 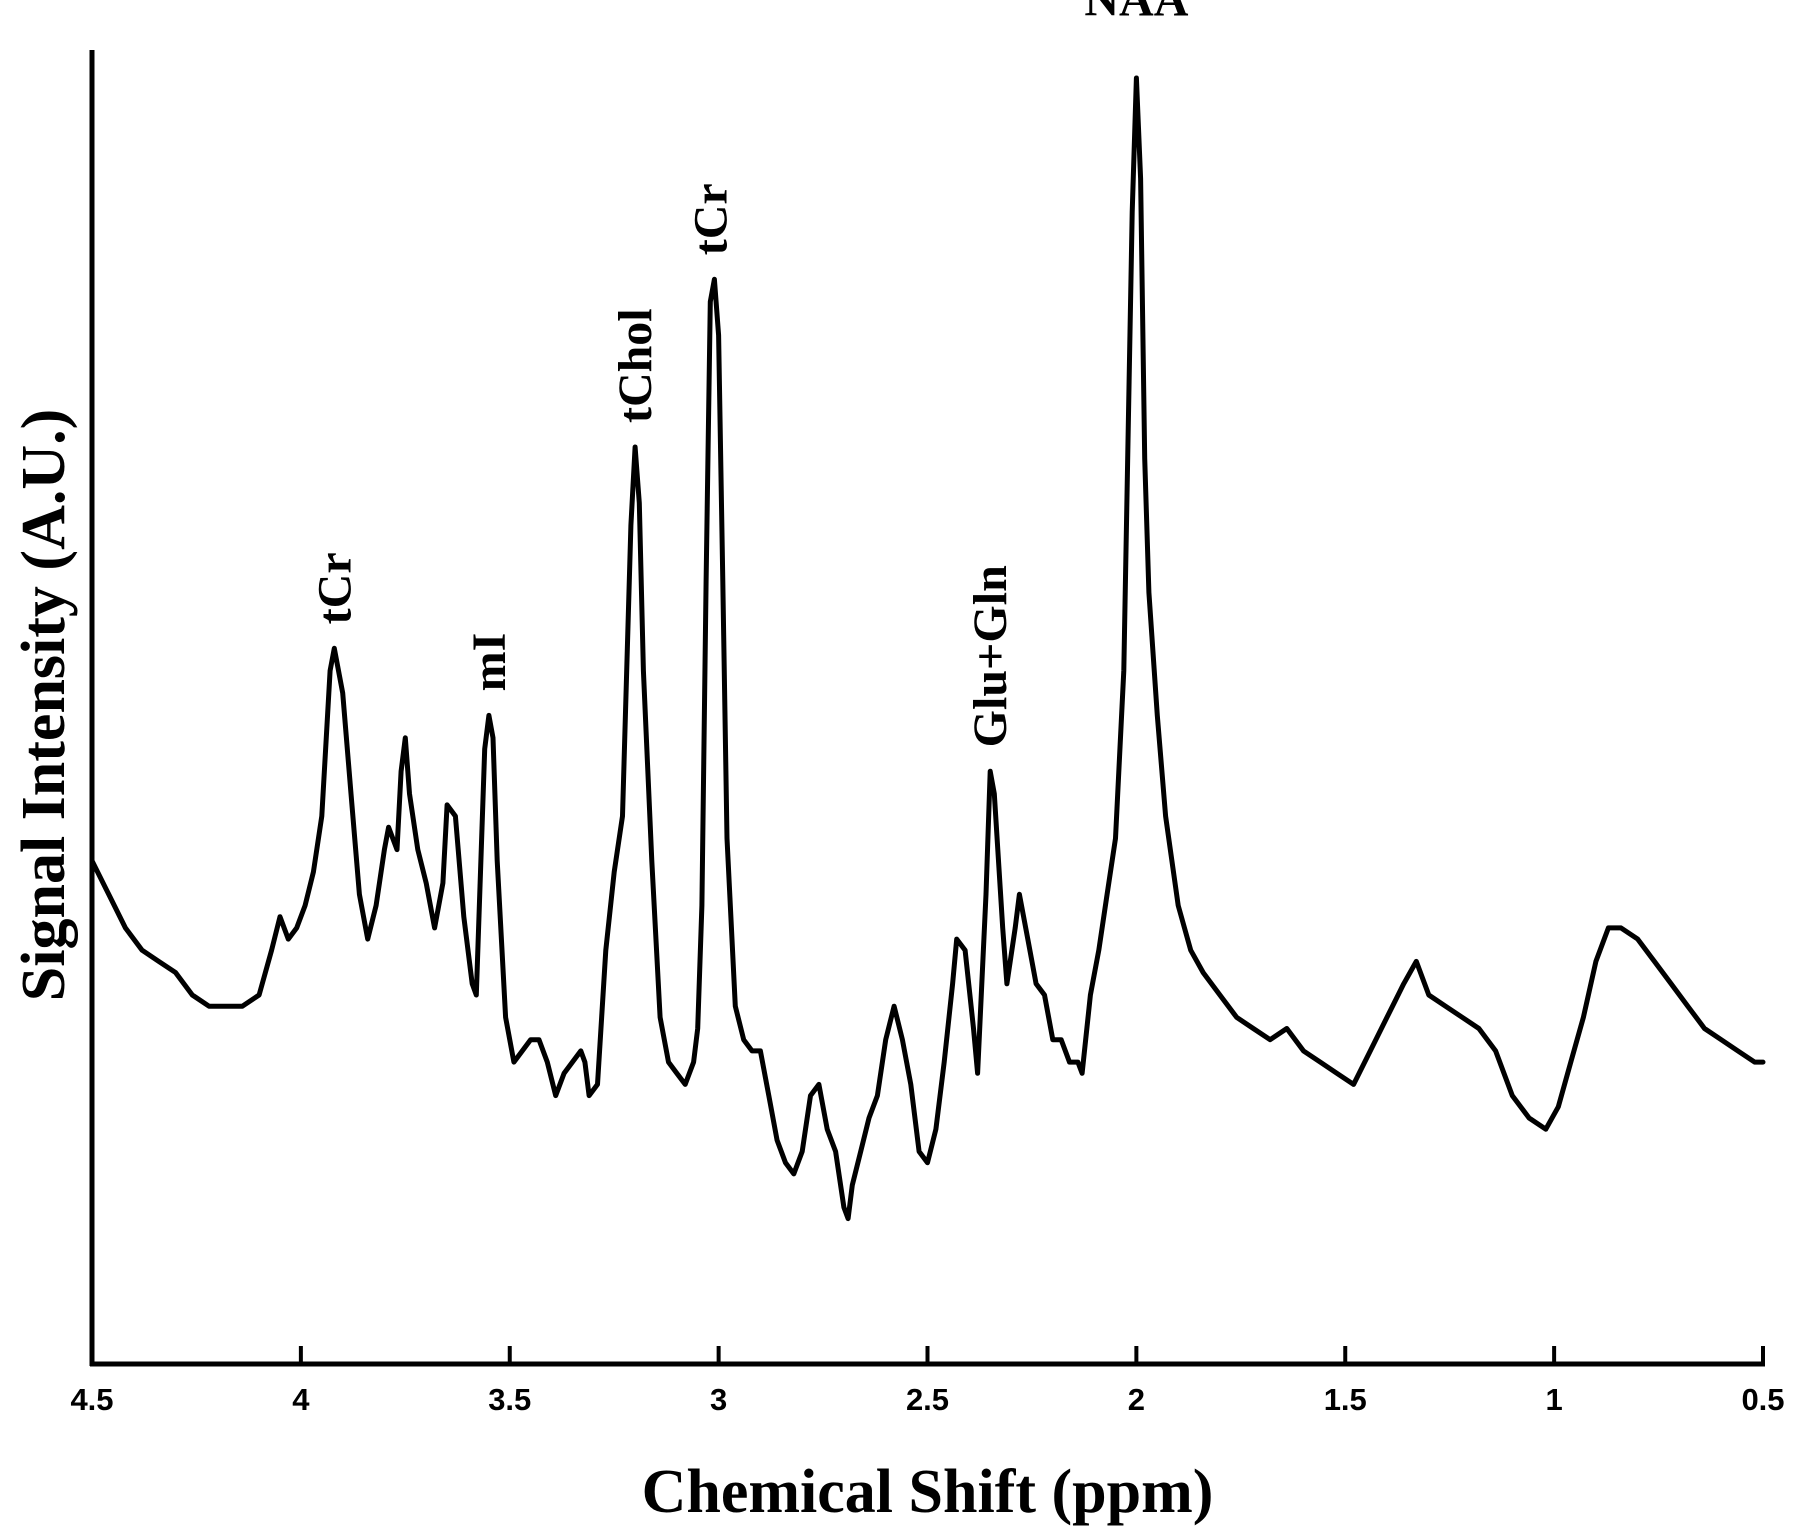 I want to click on x-tick-label: 3.5, so click(x=509, y=1399).